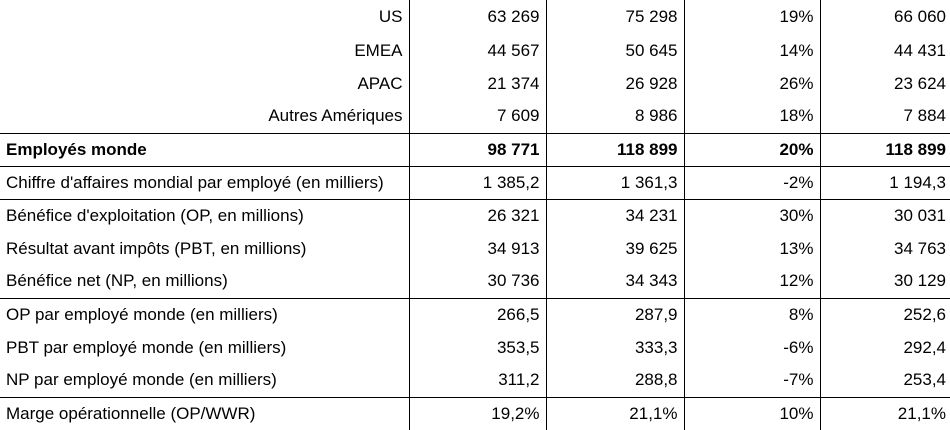 This screenshot has width=950, height=430. I want to click on value-col1-cell: 7 609, so click(477, 116).